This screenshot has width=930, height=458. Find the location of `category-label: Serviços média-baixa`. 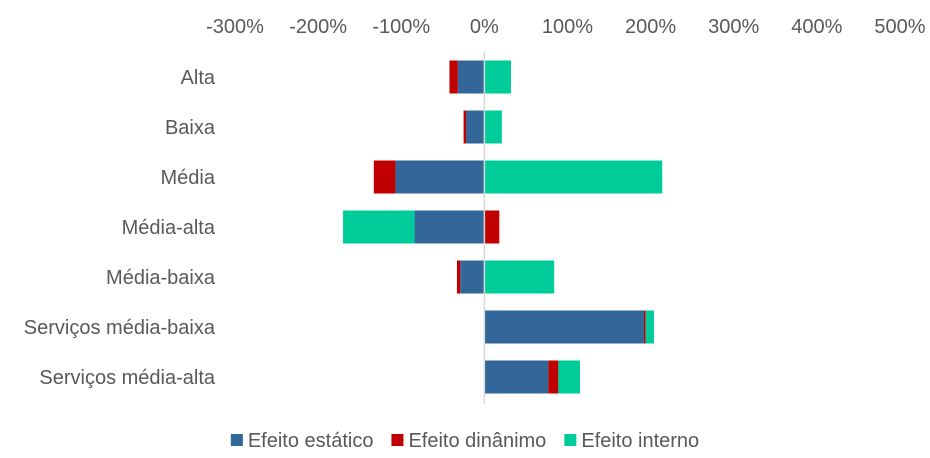

category-label: Serviços média-baixa is located at coordinates (120, 328).